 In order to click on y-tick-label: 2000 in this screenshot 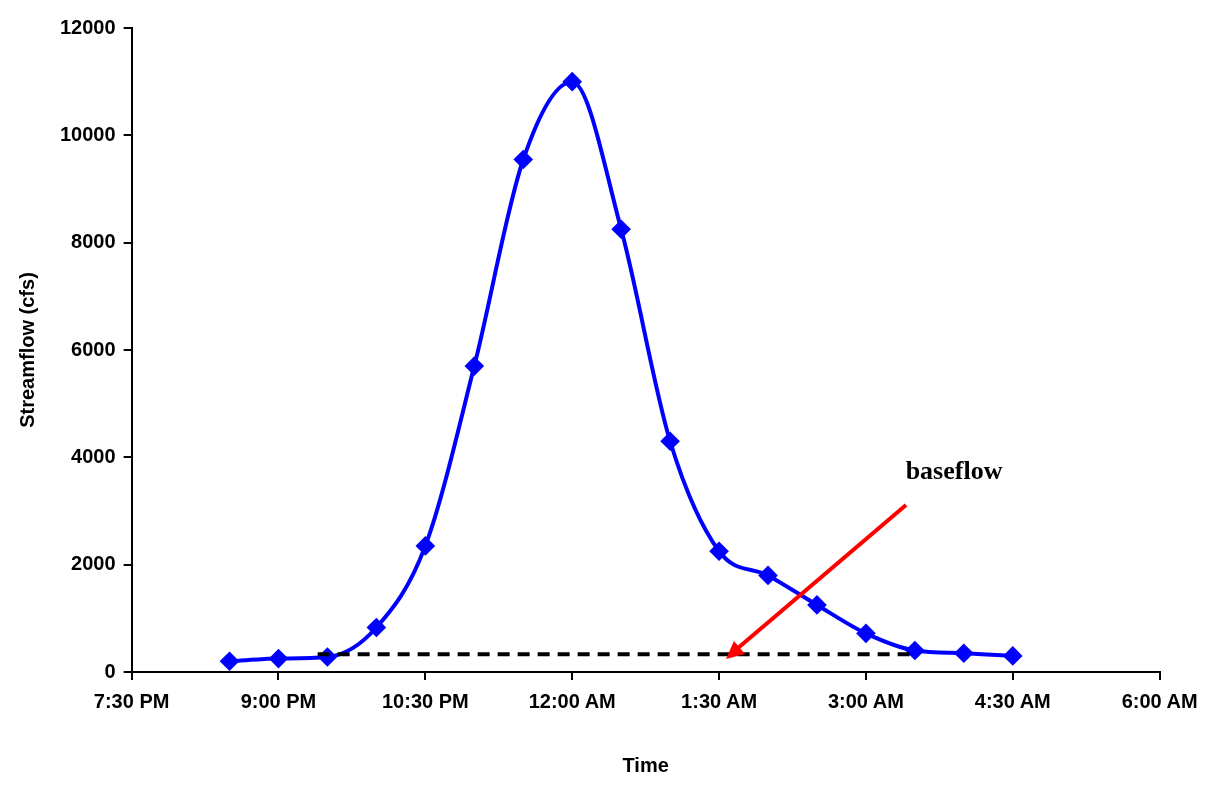, I will do `click(93, 563)`.